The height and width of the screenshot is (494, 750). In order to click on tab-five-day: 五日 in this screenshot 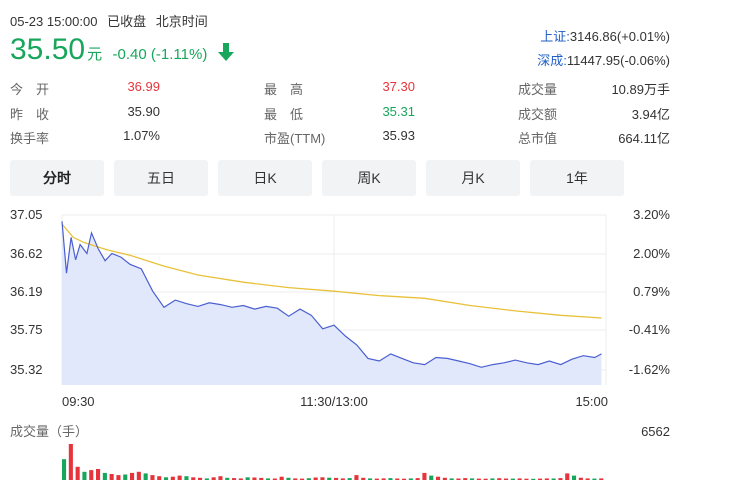, I will do `click(161, 178)`.